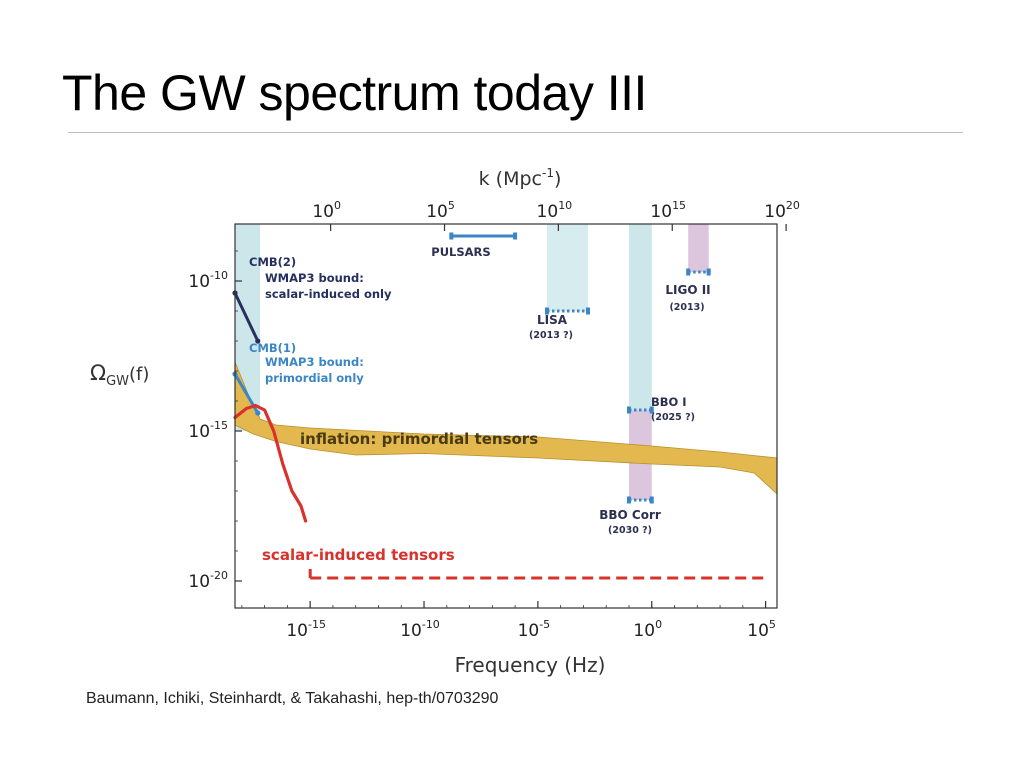 This screenshot has width=1024, height=768. Describe the element at coordinates (669, 402) in the screenshot. I see `bbo-label: BBO I` at that location.